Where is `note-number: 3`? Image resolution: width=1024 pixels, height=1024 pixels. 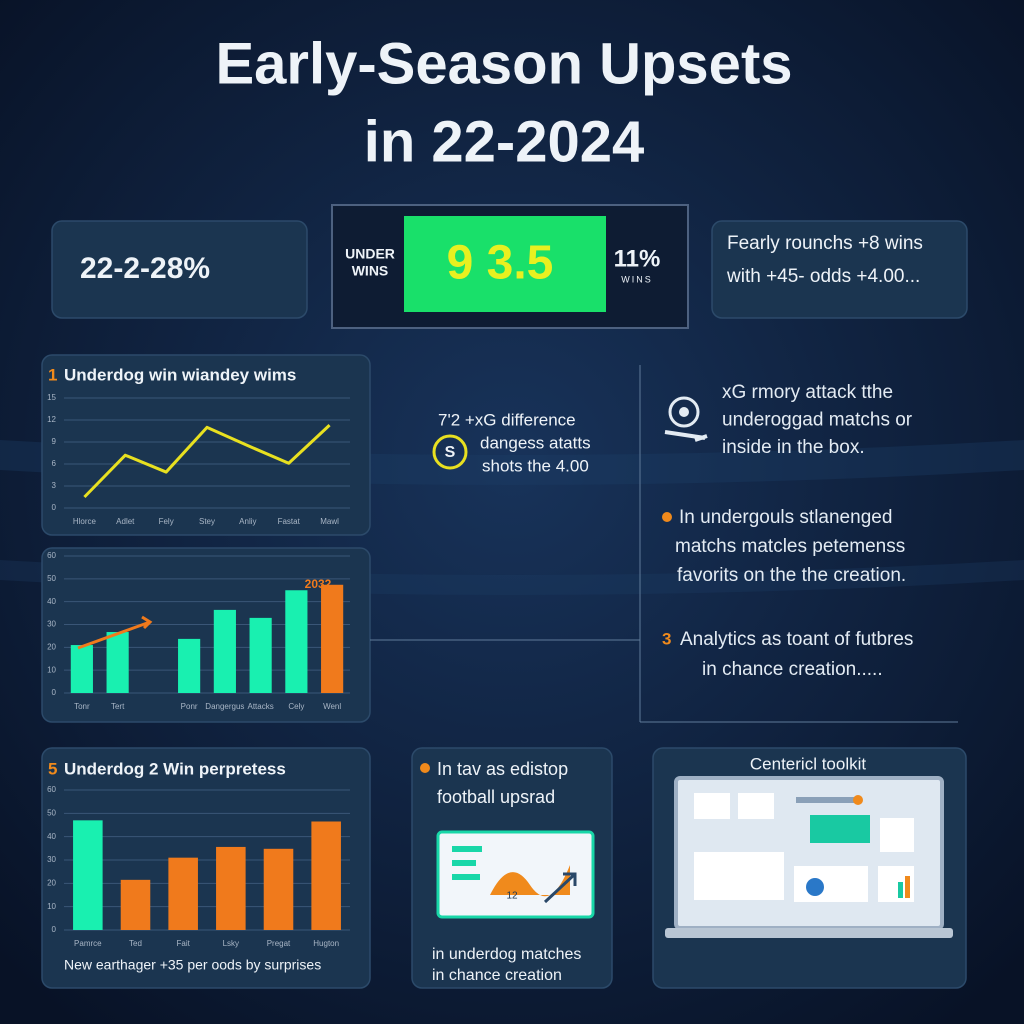 note-number: 3 is located at coordinates (666, 638).